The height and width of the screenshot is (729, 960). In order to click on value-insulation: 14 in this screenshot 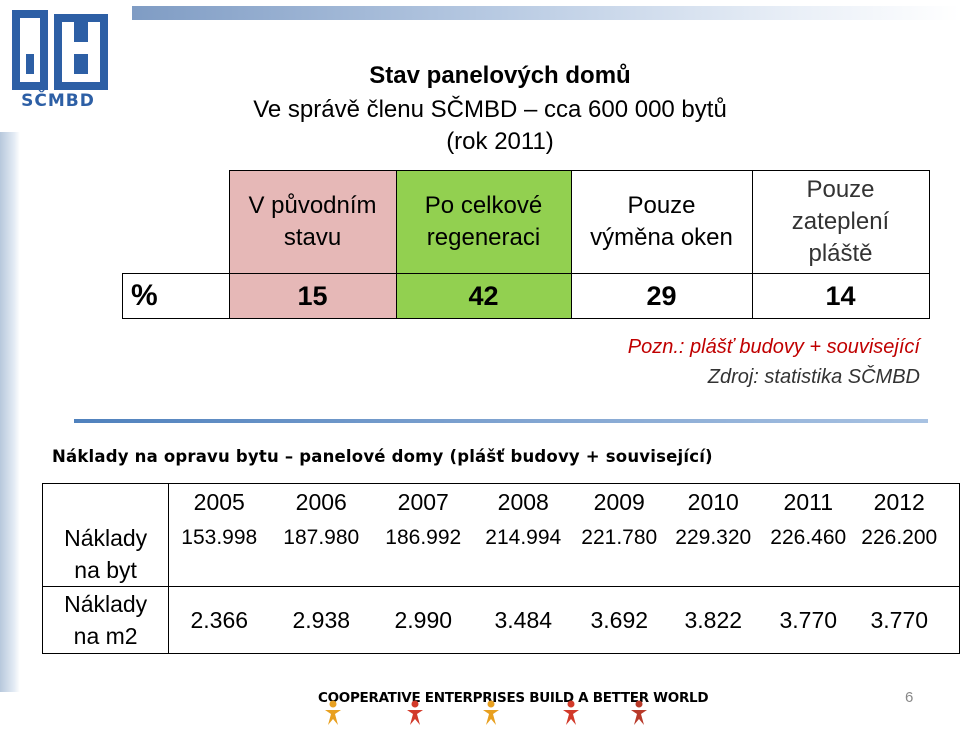, I will do `click(840, 296)`.